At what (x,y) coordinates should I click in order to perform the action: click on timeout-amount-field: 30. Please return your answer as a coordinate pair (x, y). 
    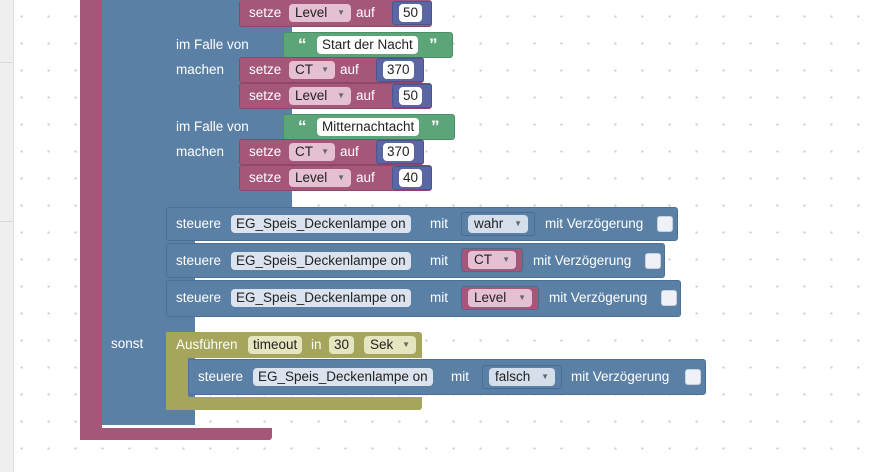
    Looking at the image, I should click on (342, 345).